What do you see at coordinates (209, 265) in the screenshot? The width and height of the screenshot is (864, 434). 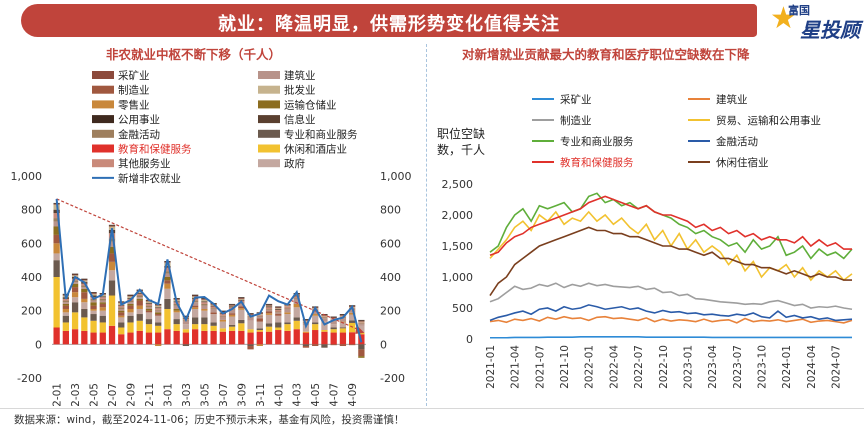 I see `trend-line` at bounding box center [209, 265].